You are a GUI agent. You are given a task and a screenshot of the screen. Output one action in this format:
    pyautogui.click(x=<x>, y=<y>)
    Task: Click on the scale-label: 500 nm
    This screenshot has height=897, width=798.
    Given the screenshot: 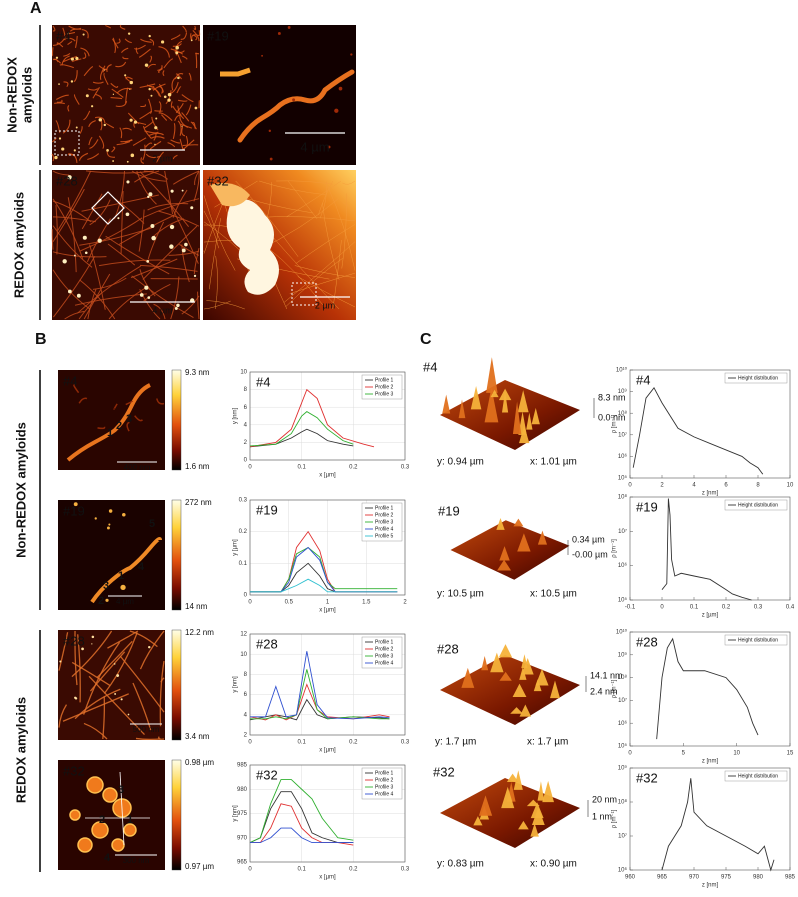 What is the action you would take?
    pyautogui.click(x=146, y=729)
    